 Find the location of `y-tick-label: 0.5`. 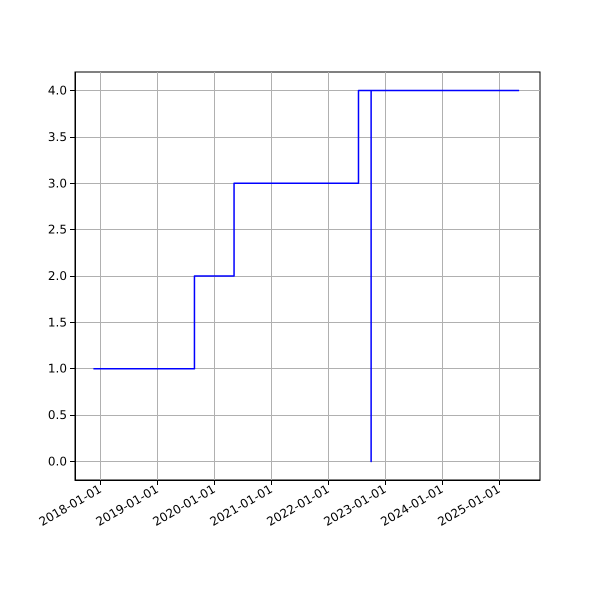

y-tick-label: 0.5 is located at coordinates (57, 415).